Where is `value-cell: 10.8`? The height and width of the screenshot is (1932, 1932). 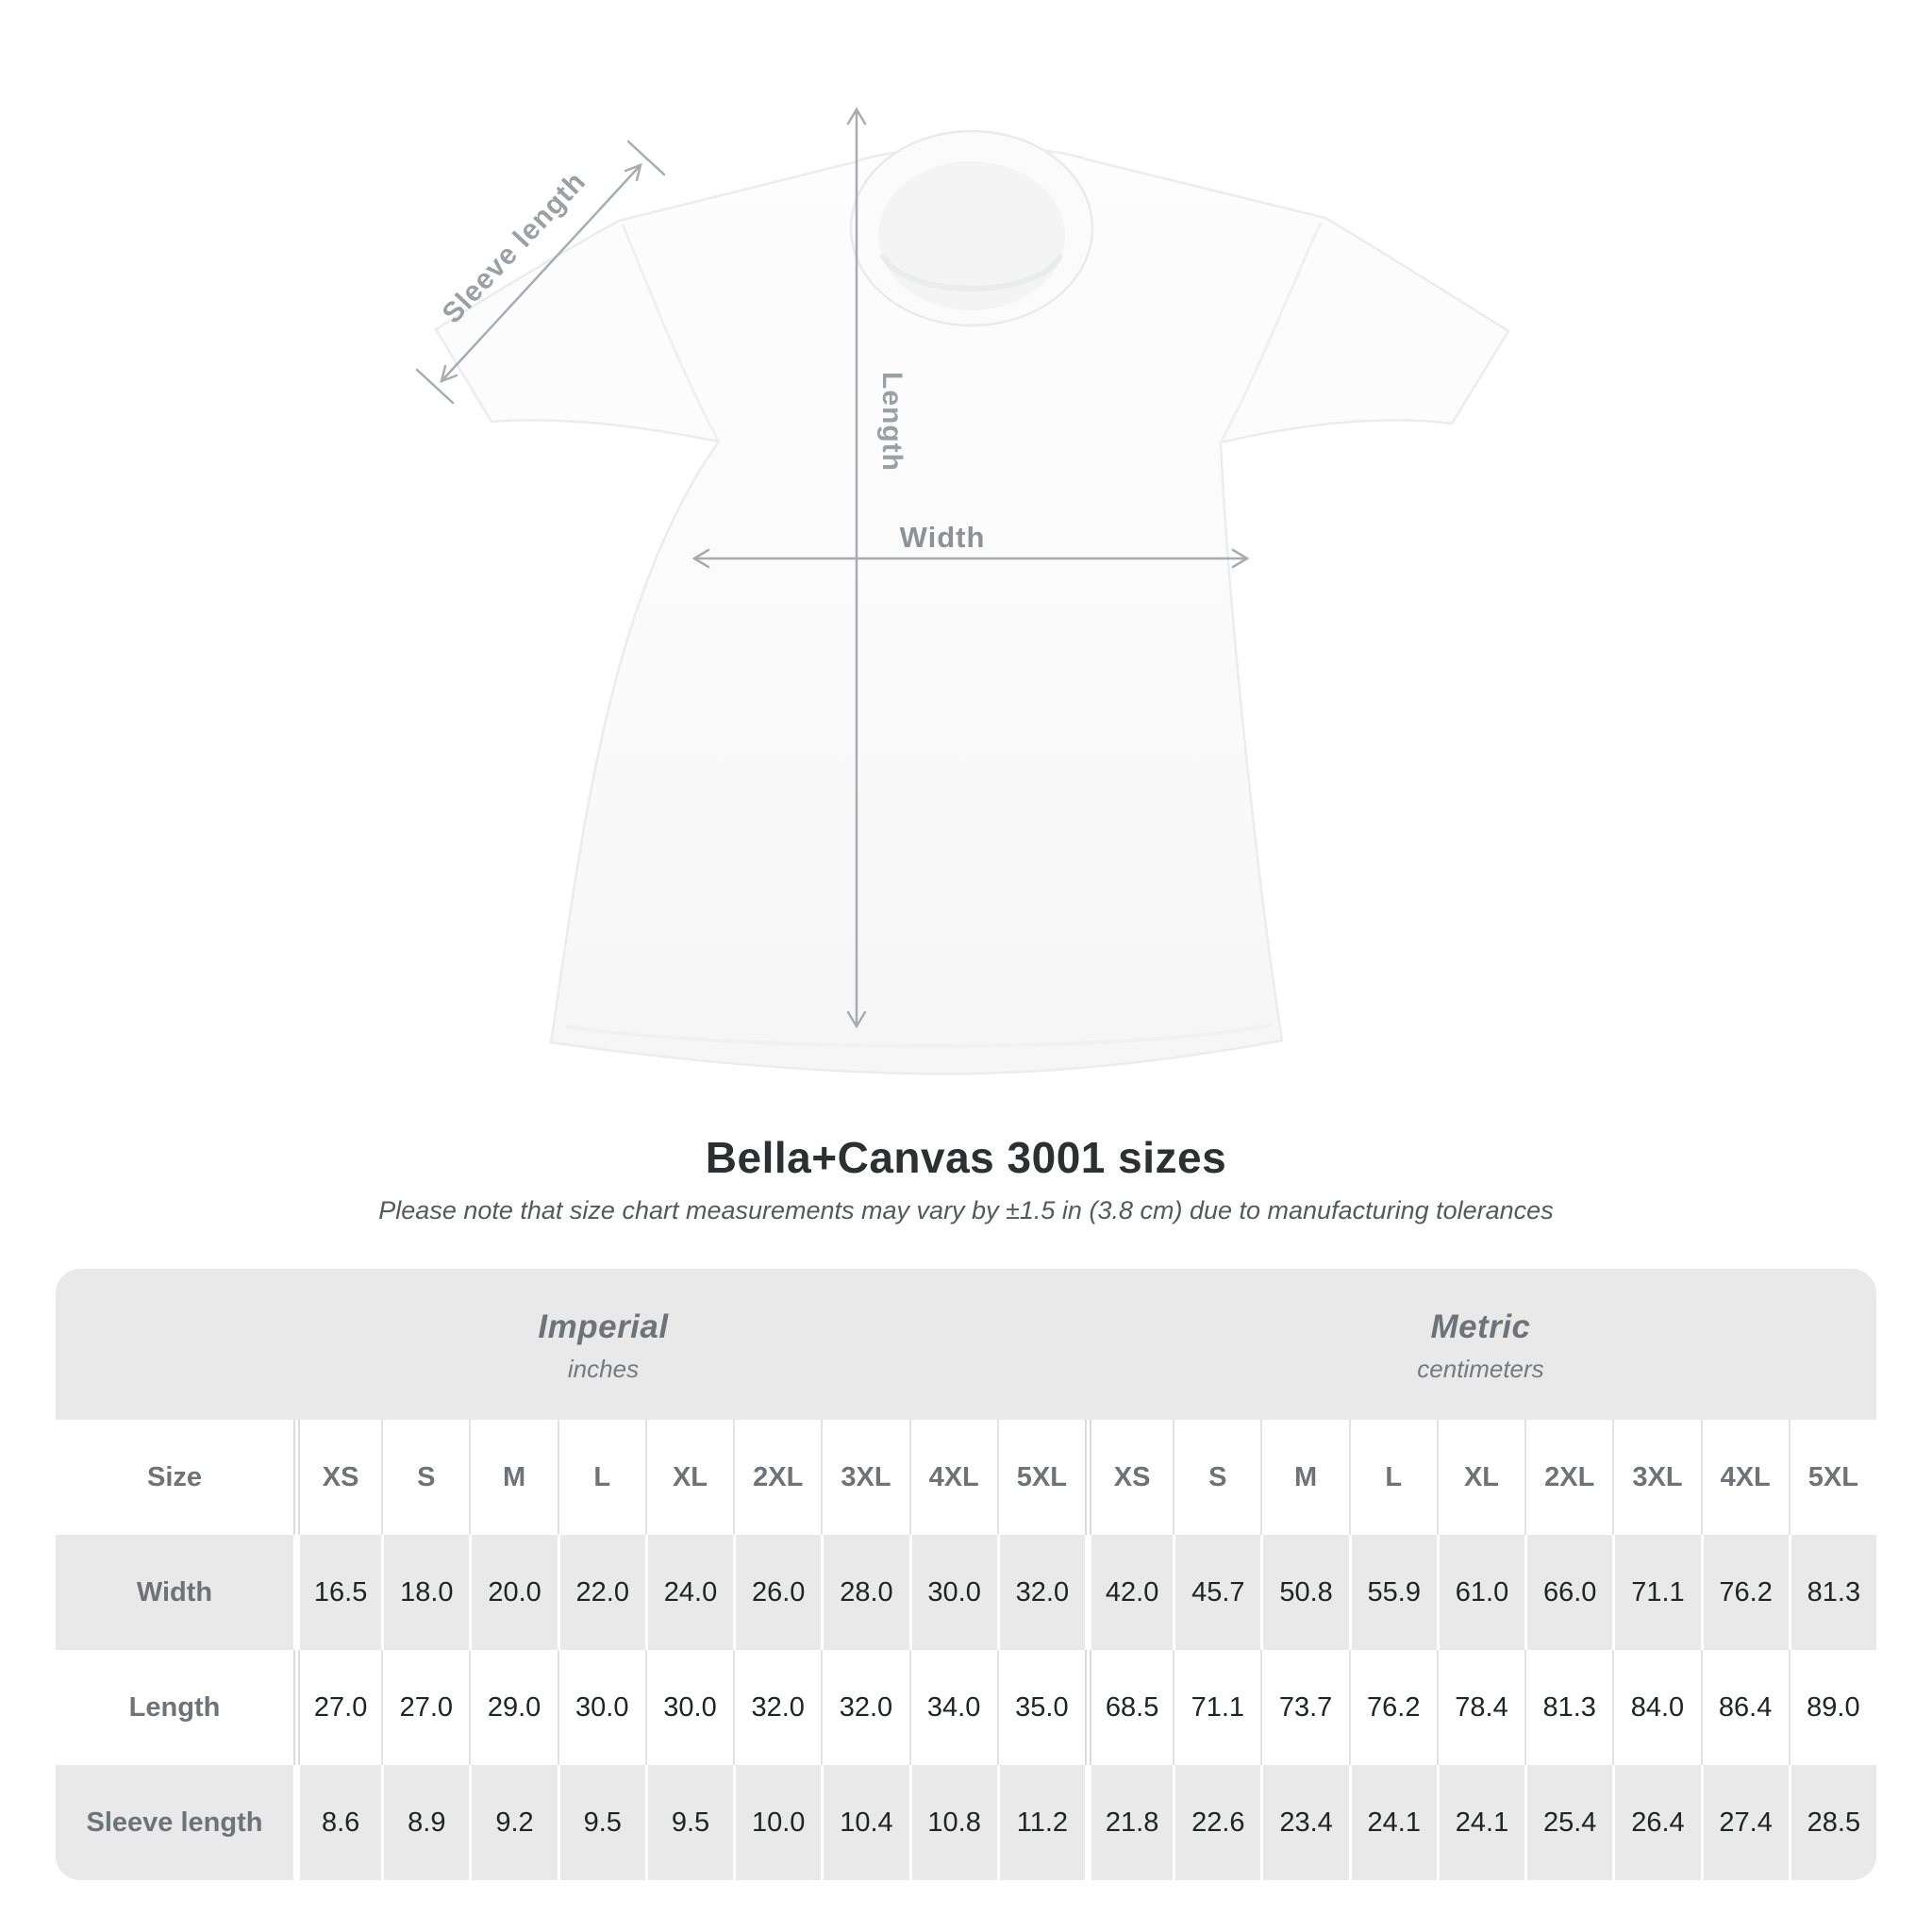 value-cell: 10.8 is located at coordinates (953, 1822).